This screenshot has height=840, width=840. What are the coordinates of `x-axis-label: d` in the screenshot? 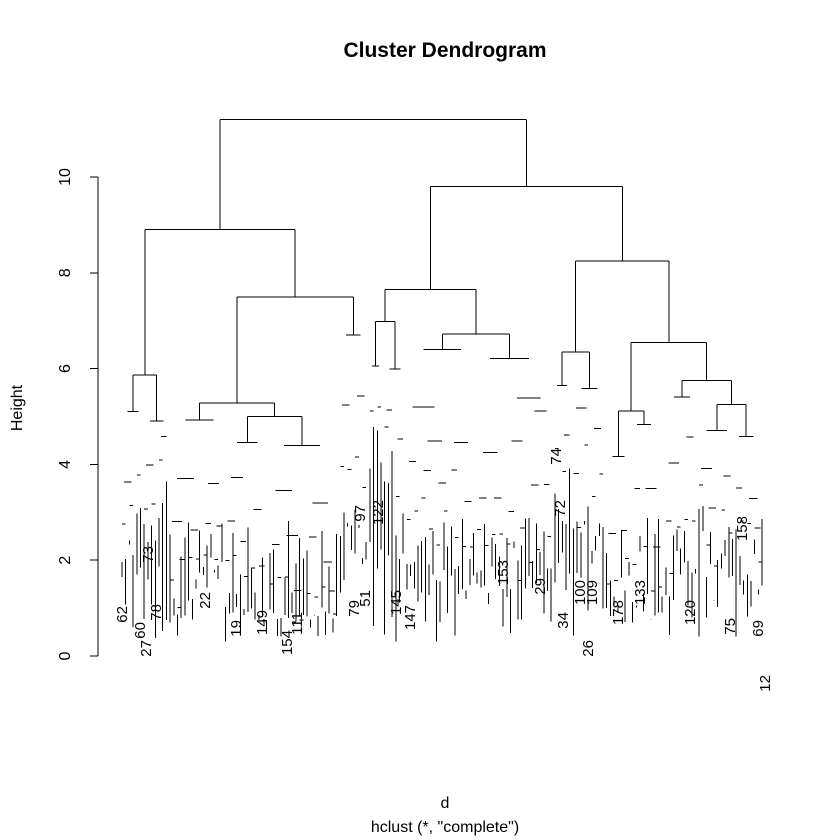 It's located at (445, 803).